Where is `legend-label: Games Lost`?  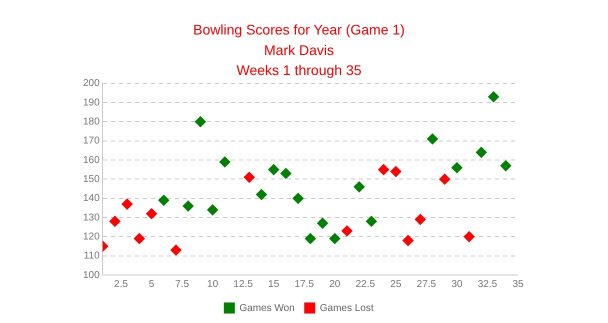
legend-label: Games Lost is located at coordinates (347, 308).